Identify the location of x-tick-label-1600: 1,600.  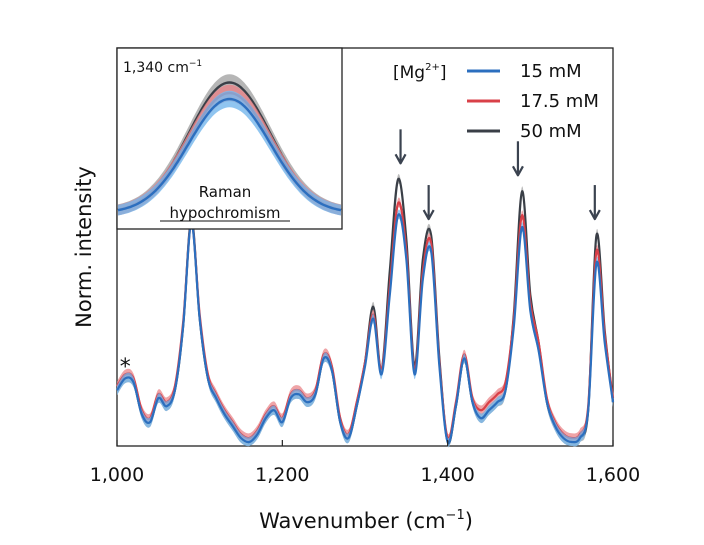
(613, 475).